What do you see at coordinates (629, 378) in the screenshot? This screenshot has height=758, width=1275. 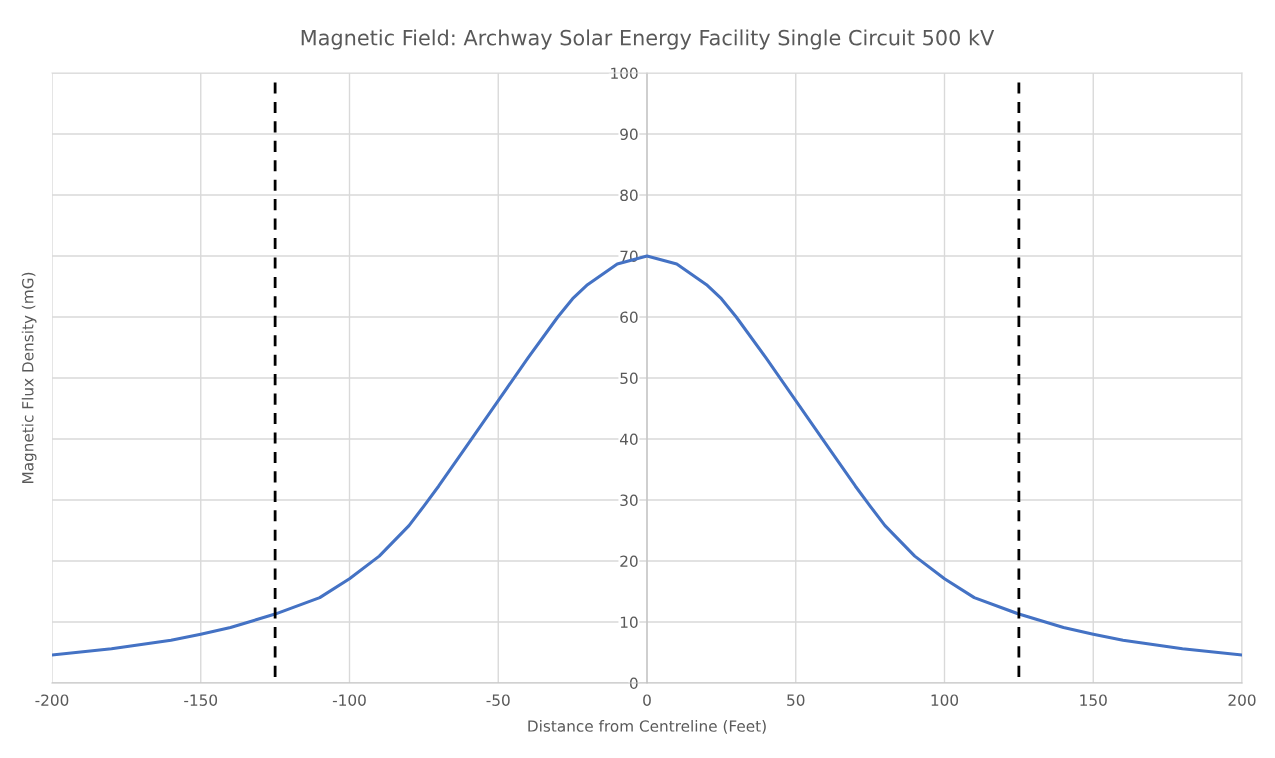 I see `y-tick-label: 50` at bounding box center [629, 378].